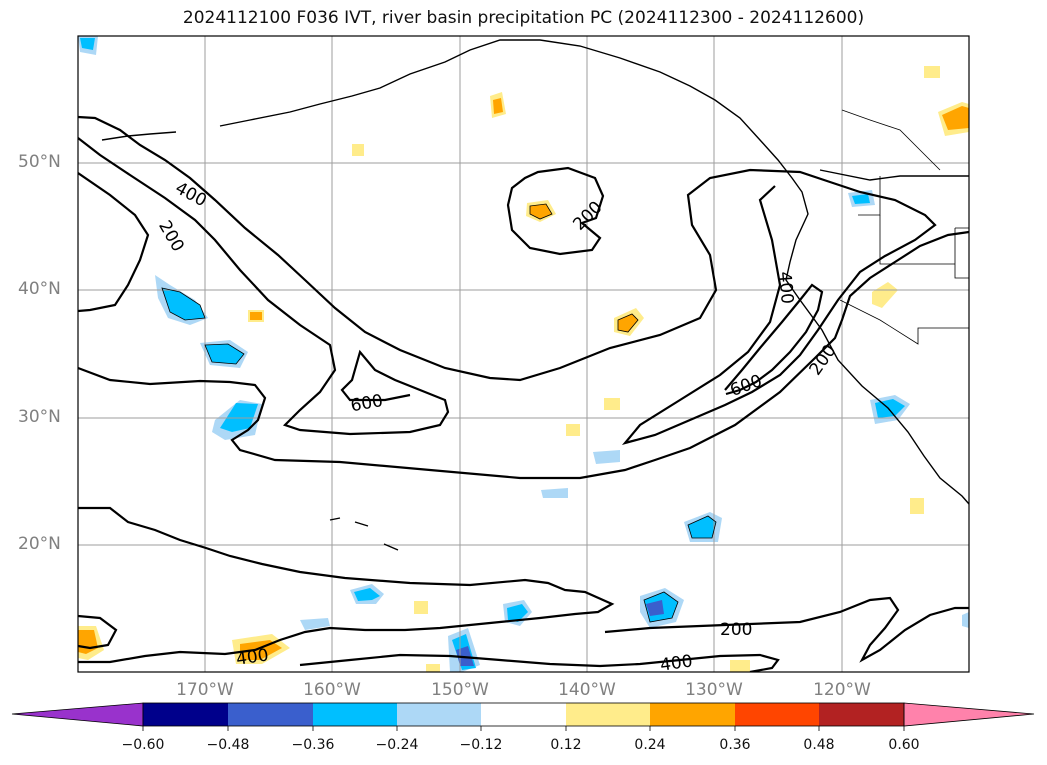 This screenshot has height=765, width=1047. What do you see at coordinates (819, 745) in the screenshot?
I see `colorbar-tick-label: 0.48` at bounding box center [819, 745].